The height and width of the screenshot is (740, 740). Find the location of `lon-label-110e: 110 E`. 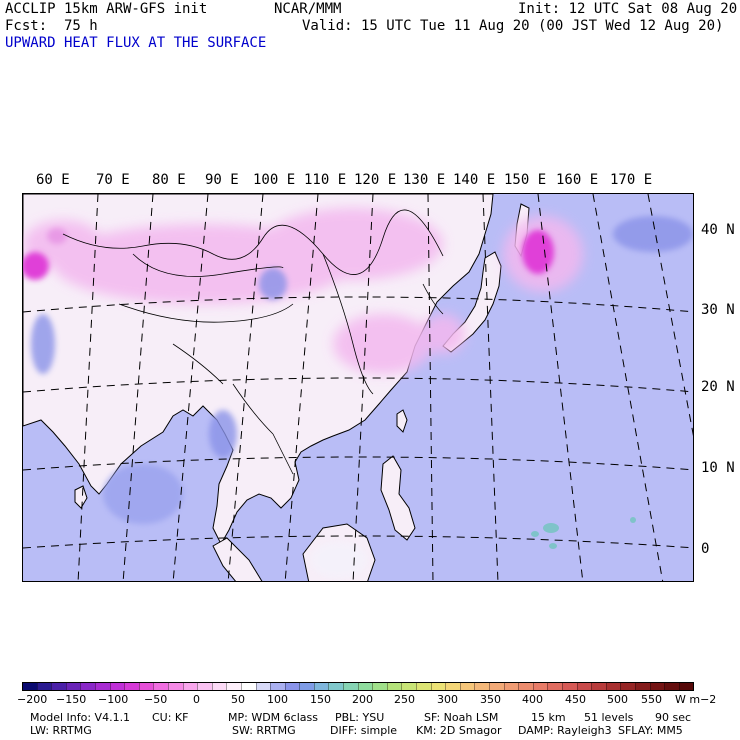

lon-label-110e: 110 E is located at coordinates (325, 180).